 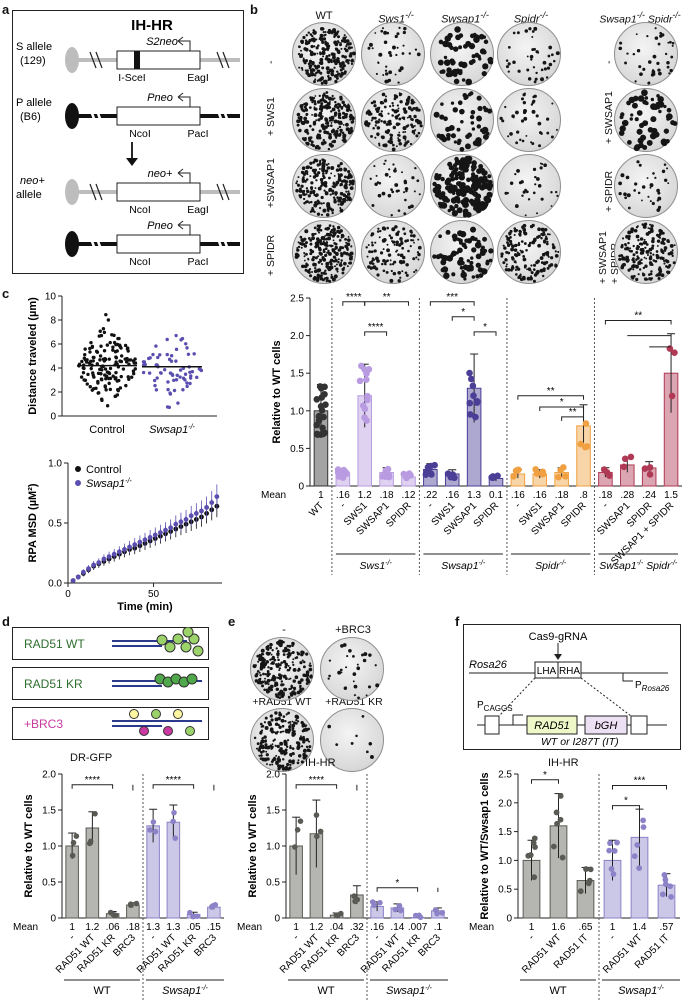 I want to click on y-tick-label: 2.0, so click(x=49, y=775).